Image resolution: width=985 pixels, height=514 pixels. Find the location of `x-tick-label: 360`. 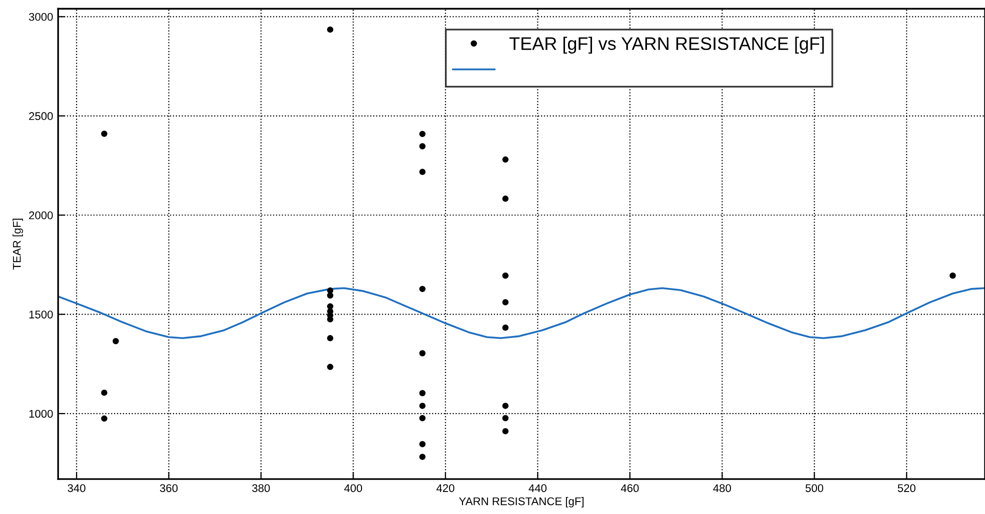

x-tick-label: 360 is located at coordinates (169, 488).